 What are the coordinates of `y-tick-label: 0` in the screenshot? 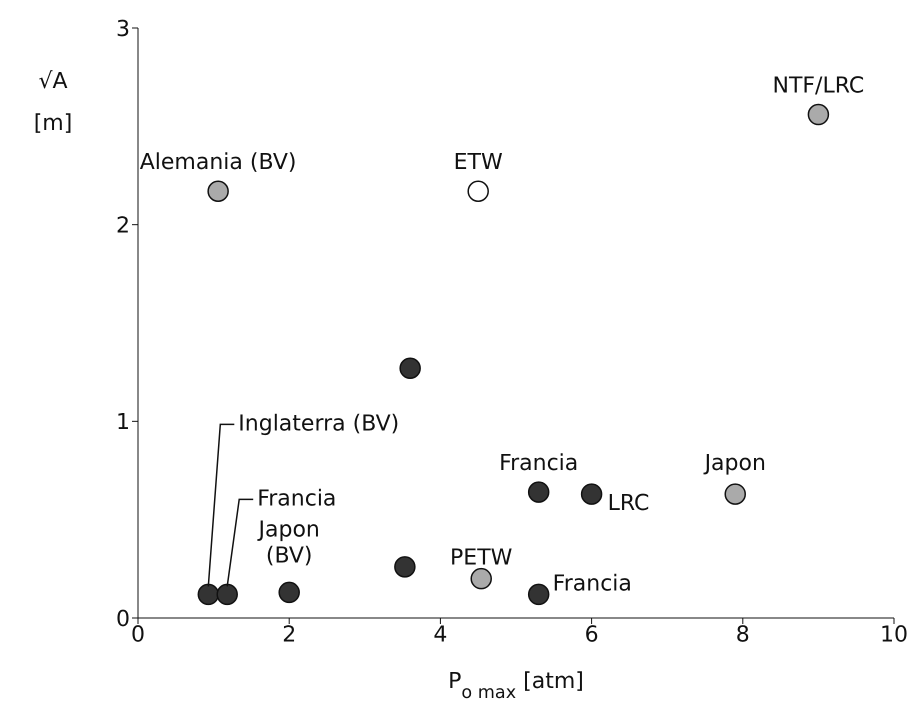 It's located at (123, 619).